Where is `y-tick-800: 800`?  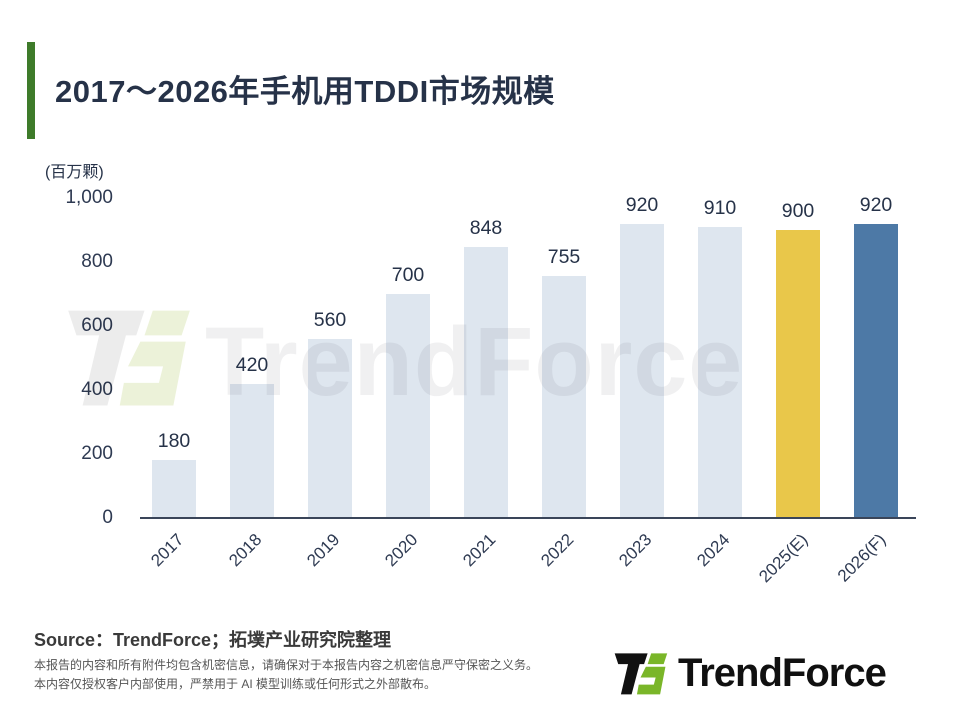
y-tick-800: 800 is located at coordinates (97, 261).